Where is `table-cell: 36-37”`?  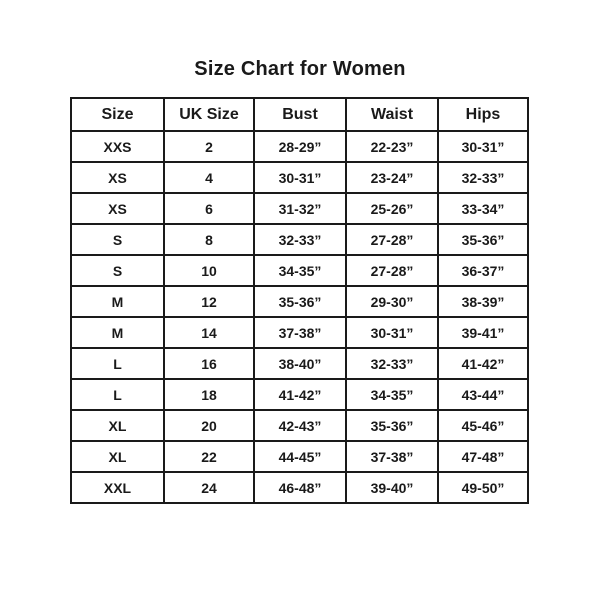
table-cell: 36-37” is located at coordinates (483, 270).